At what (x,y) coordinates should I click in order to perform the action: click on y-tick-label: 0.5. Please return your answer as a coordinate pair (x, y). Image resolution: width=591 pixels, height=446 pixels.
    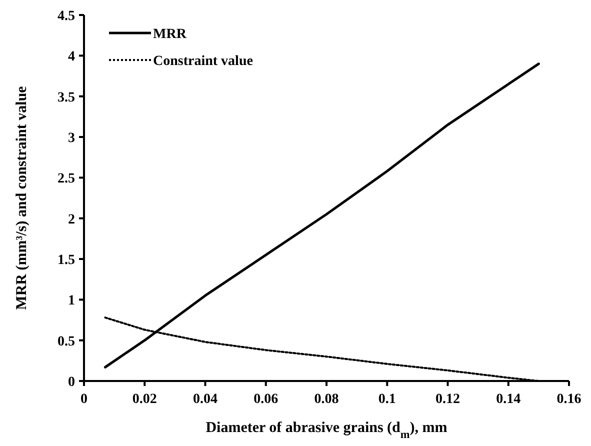
    Looking at the image, I should click on (66, 342).